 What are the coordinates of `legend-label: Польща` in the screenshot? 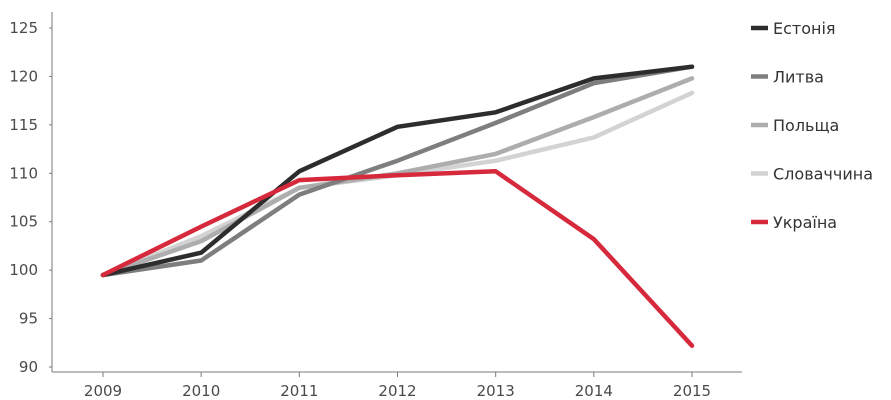 It's located at (806, 125).